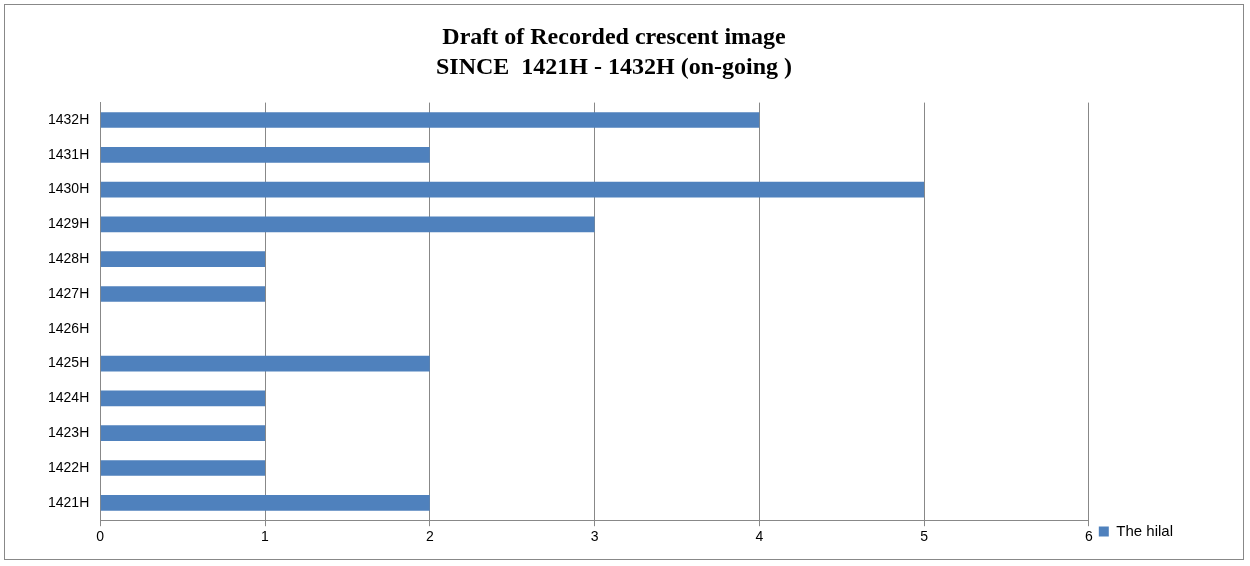  I want to click on x-tick-label: 2, so click(429, 536).